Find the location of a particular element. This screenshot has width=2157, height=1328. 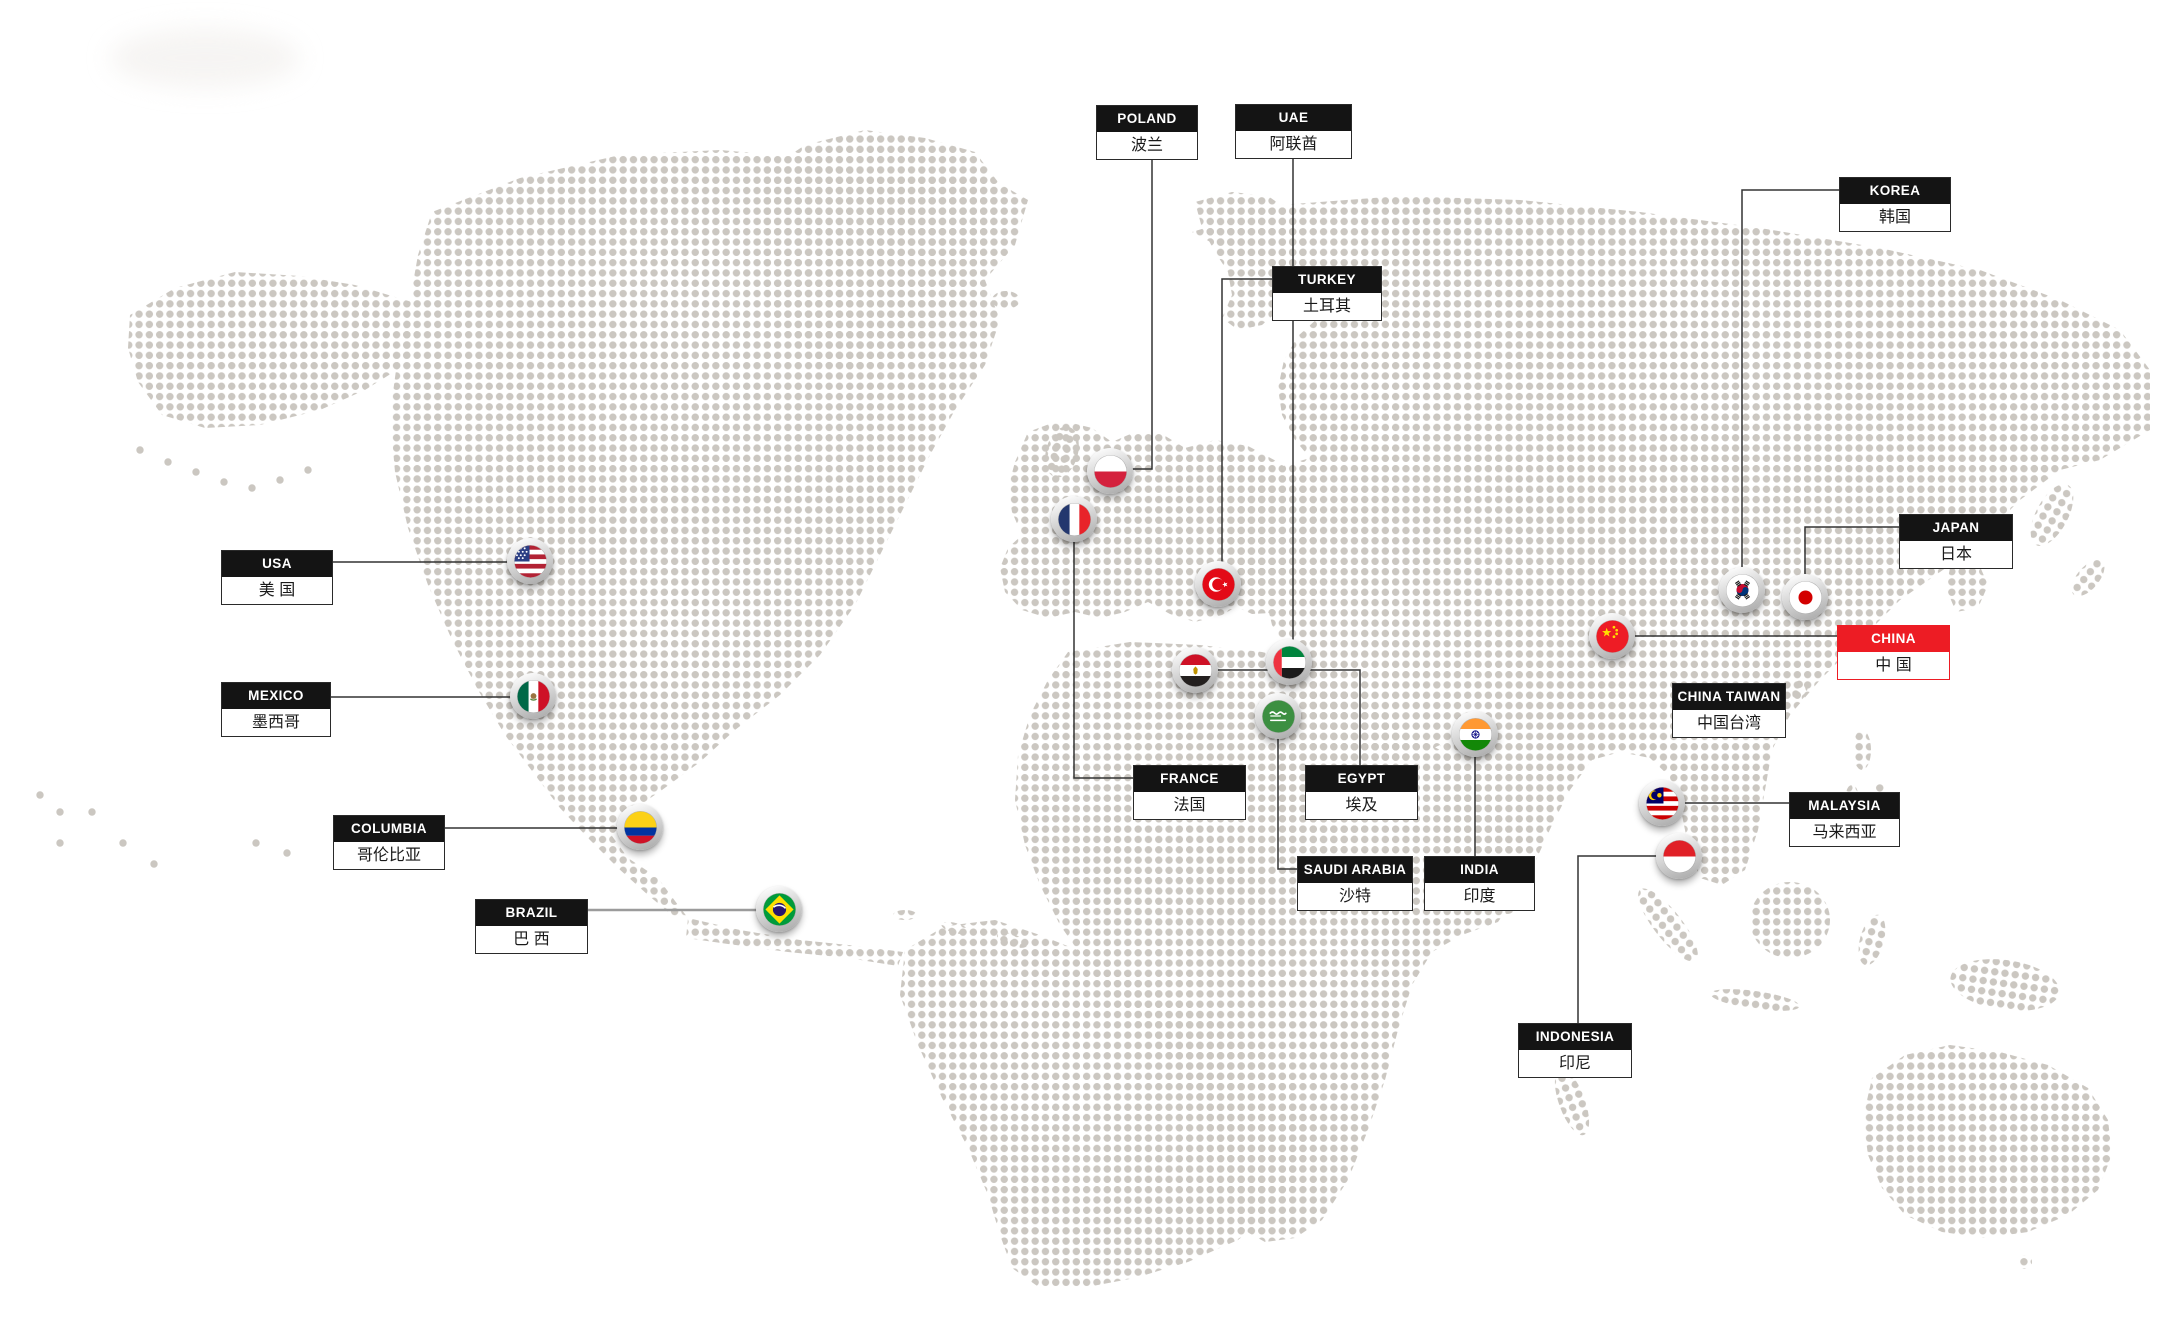

marker-malaysia is located at coordinates (1662, 803).